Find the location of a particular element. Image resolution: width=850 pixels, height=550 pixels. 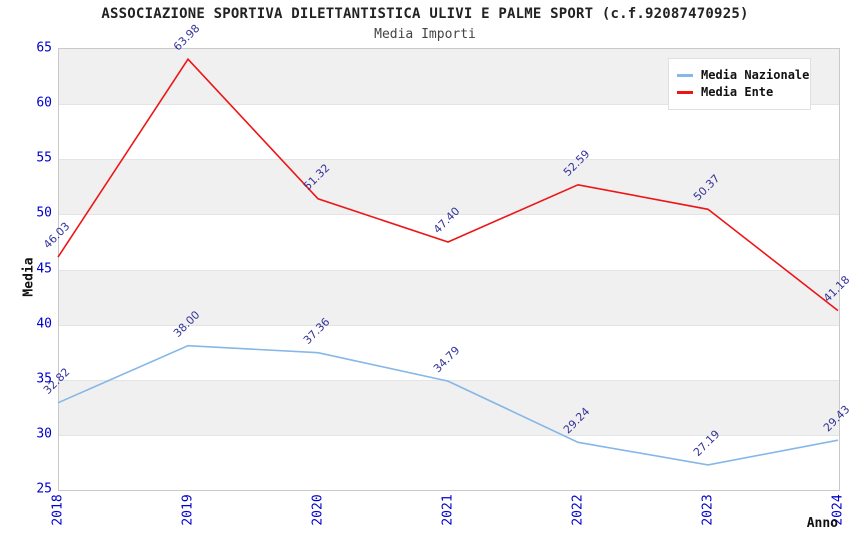

chart-subtitle: Media Importi is located at coordinates (425, 34).